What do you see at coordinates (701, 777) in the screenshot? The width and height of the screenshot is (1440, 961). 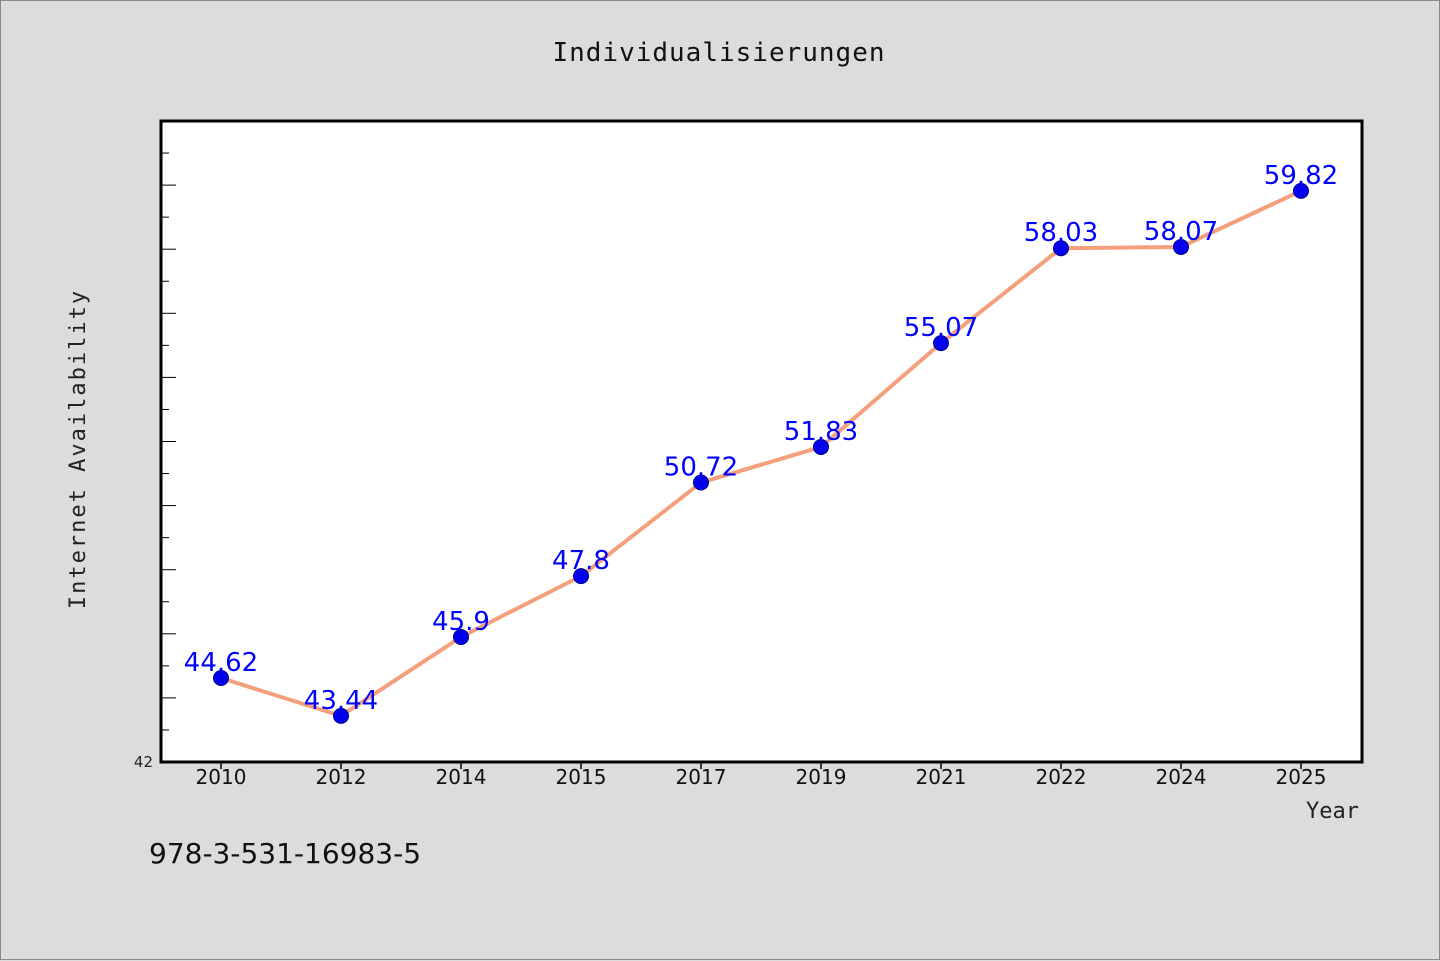 I see `x-tick-label: 2017` at bounding box center [701, 777].